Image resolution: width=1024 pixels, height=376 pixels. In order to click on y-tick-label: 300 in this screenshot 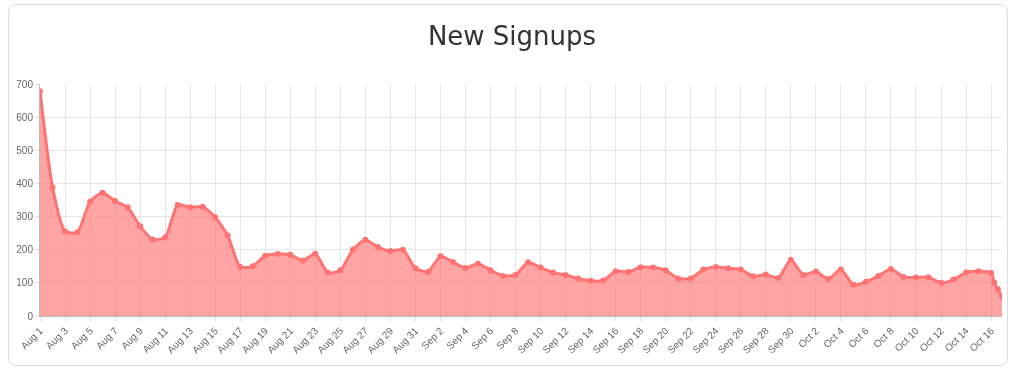, I will do `click(25, 217)`.